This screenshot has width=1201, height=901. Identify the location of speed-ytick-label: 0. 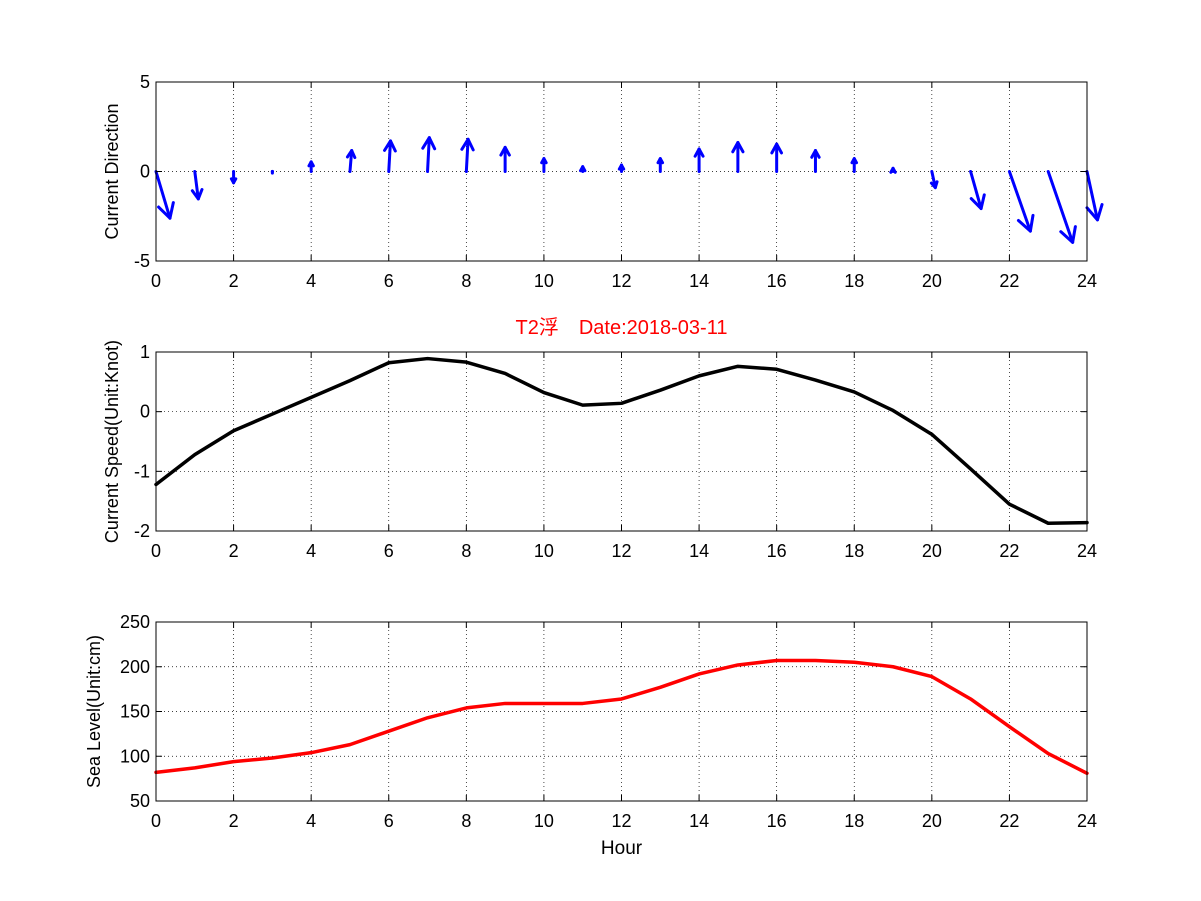
(145, 412).